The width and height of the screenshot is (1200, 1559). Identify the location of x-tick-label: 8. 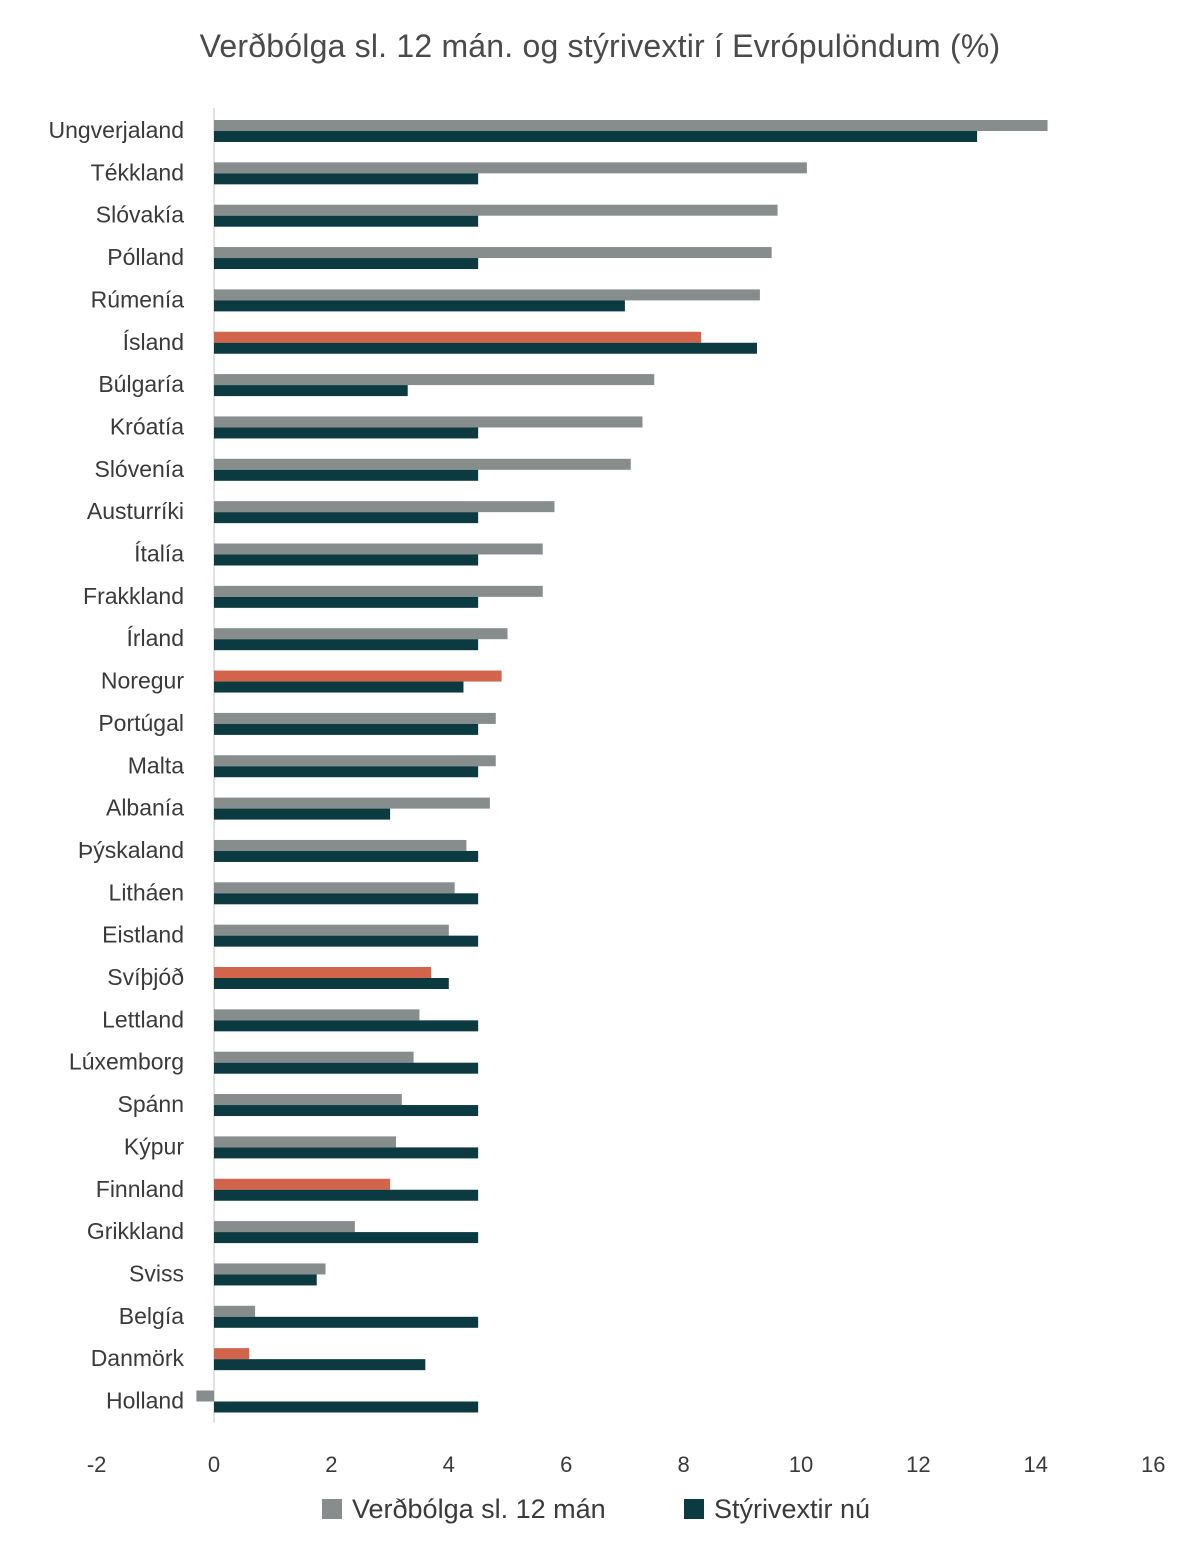
(683, 1464).